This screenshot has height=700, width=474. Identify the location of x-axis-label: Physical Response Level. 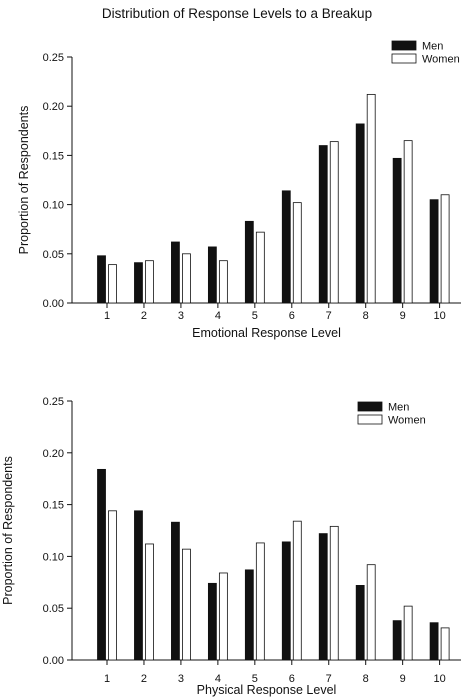
(267, 690).